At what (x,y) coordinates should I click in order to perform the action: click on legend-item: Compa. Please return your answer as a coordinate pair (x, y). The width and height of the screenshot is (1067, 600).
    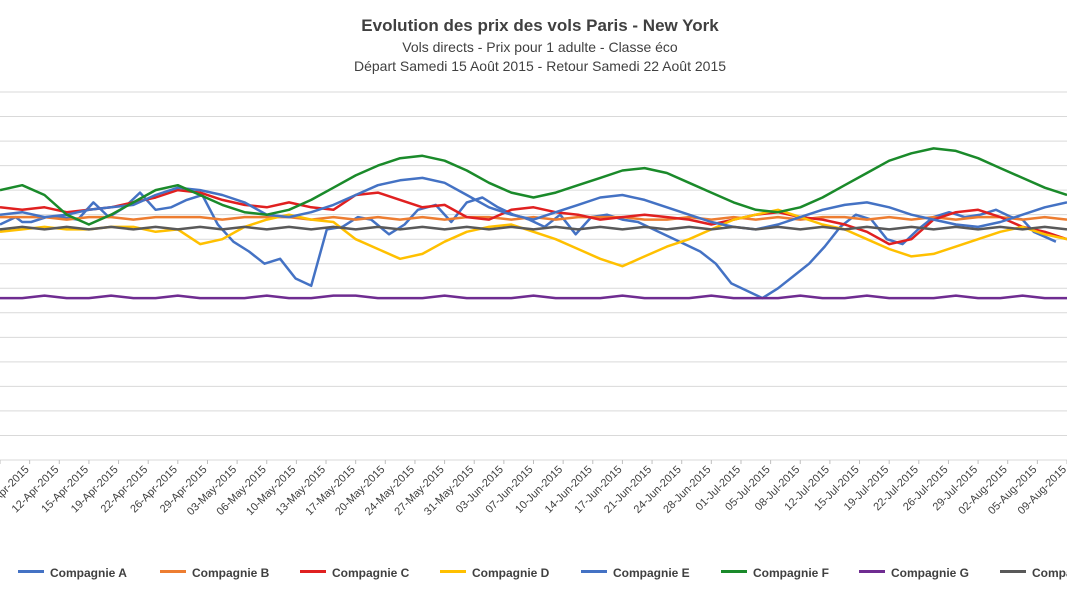
    Looking at the image, I should click on (1033, 573).